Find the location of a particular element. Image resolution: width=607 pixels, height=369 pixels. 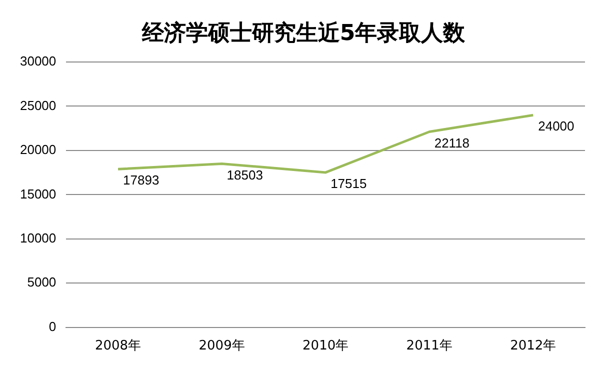

y-tick-label: 0 is located at coordinates (52, 326).